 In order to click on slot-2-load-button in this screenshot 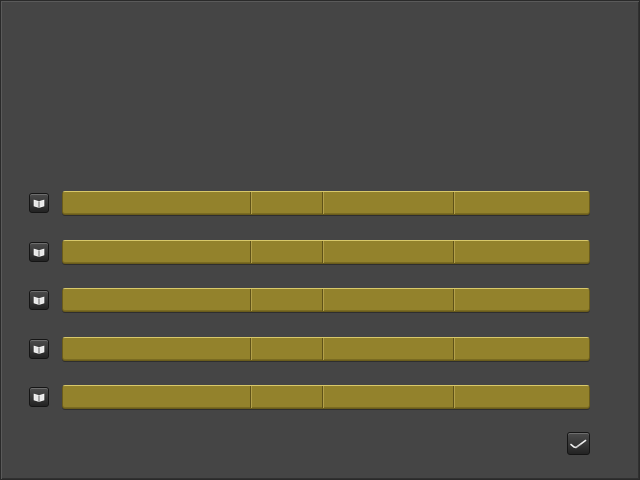, I will do `click(39, 251)`.